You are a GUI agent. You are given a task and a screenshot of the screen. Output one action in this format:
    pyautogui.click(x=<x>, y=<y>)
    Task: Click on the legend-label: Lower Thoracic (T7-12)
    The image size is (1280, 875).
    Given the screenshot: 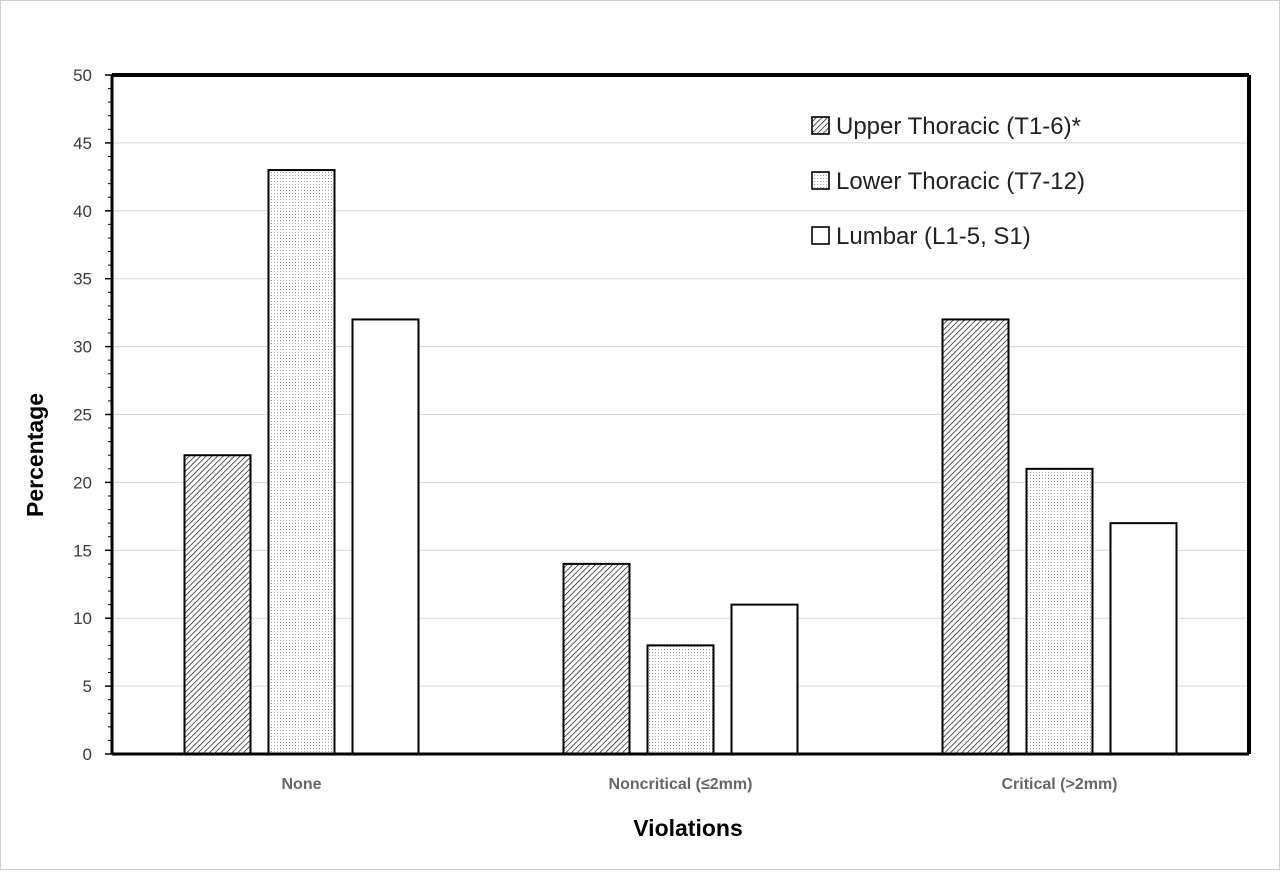 What is the action you would take?
    pyautogui.click(x=960, y=181)
    